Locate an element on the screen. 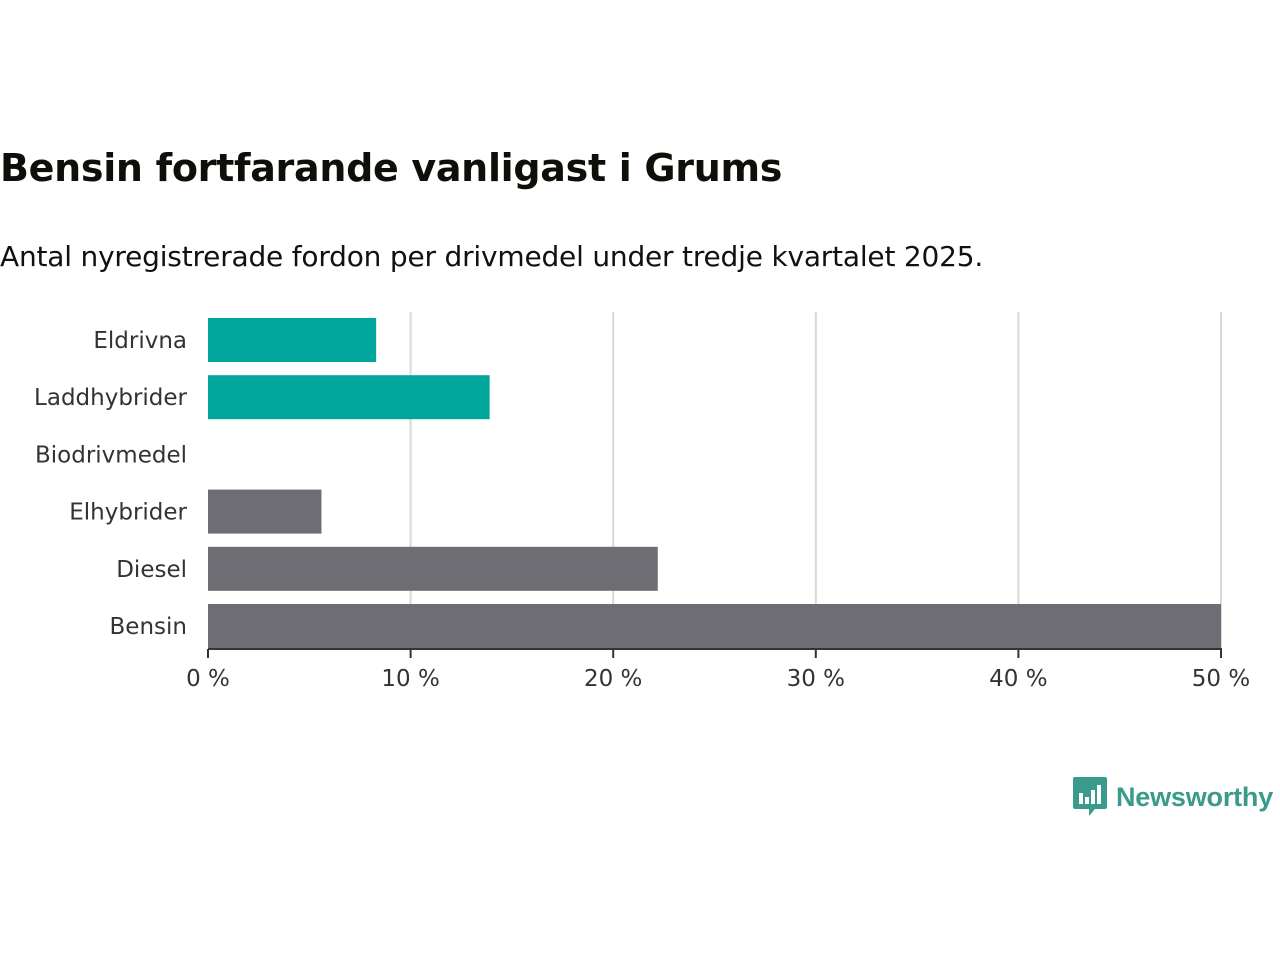  bar-bensin is located at coordinates (714, 626).